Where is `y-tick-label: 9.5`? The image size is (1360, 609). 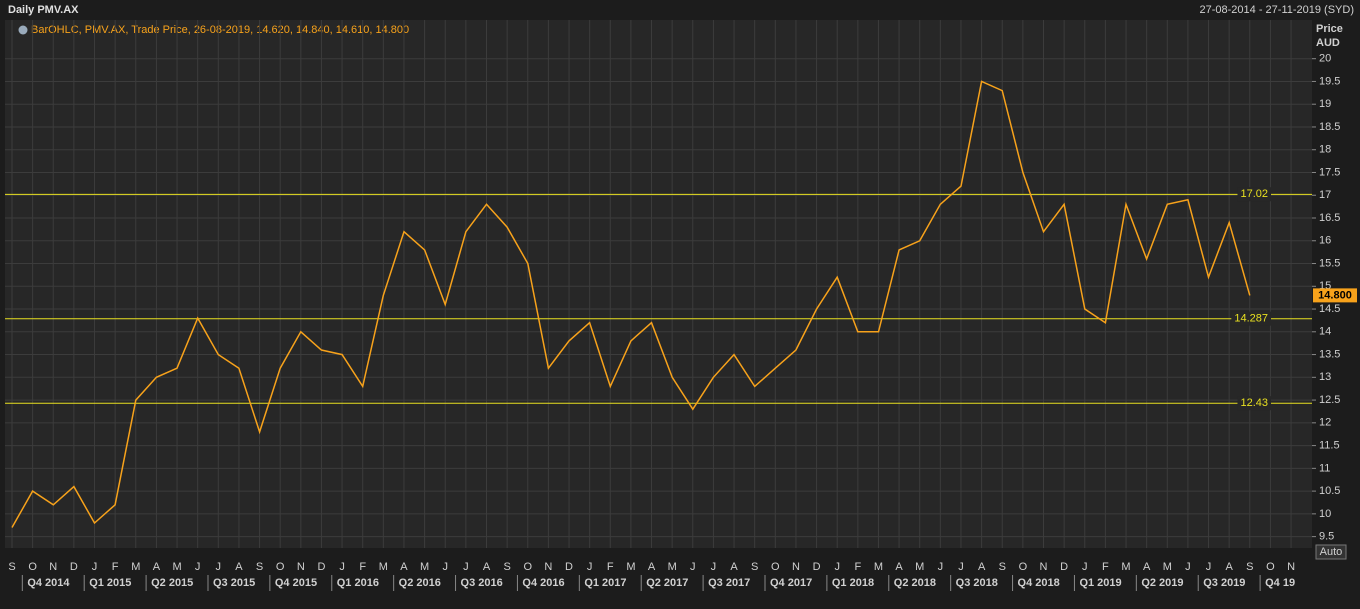
y-tick-label: 9.5 is located at coordinates (1326, 537).